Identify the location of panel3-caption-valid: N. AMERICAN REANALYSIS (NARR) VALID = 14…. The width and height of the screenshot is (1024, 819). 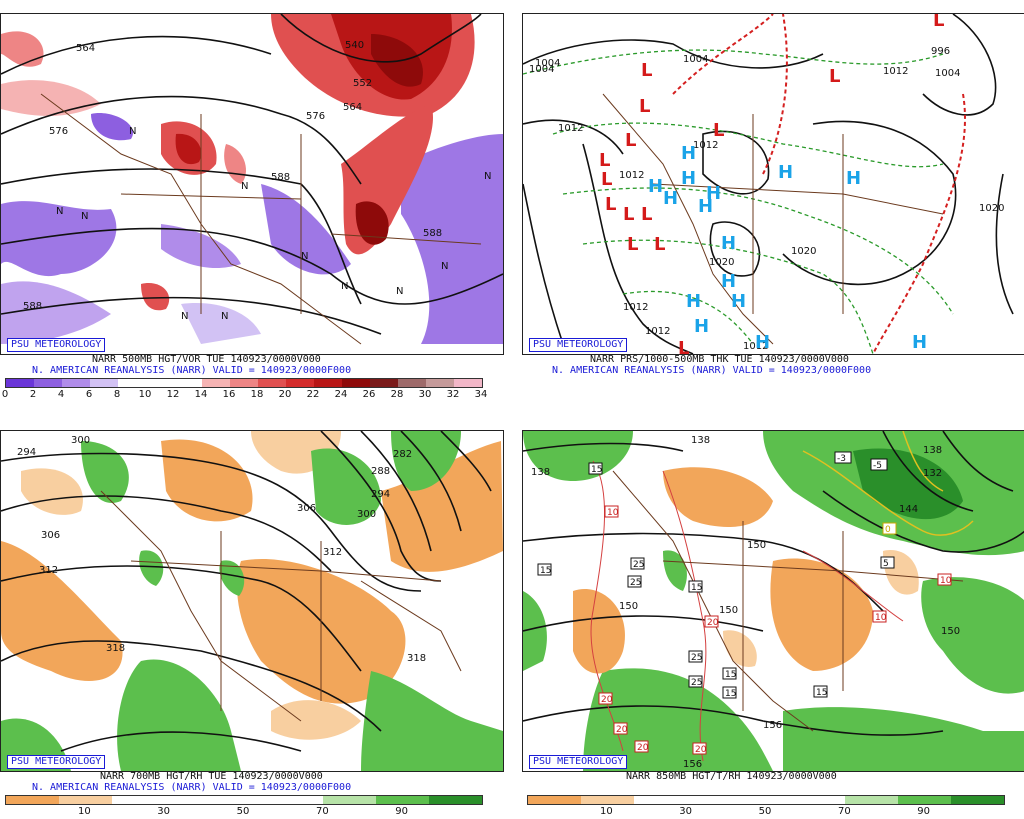
(192, 787).